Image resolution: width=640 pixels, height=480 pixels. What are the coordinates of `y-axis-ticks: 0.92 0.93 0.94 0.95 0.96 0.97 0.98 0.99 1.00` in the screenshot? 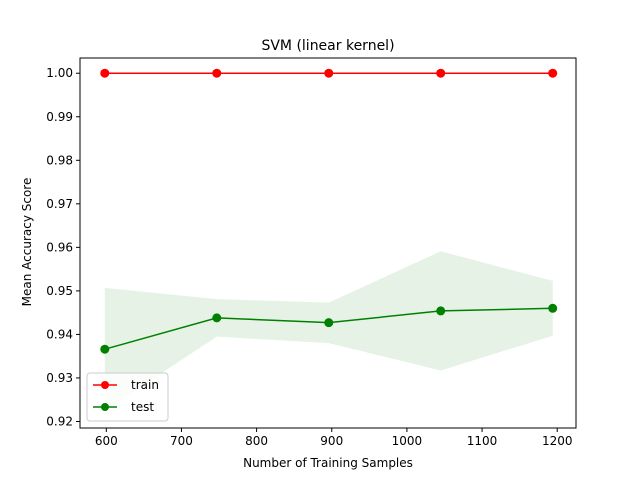 It's located at (63, 247).